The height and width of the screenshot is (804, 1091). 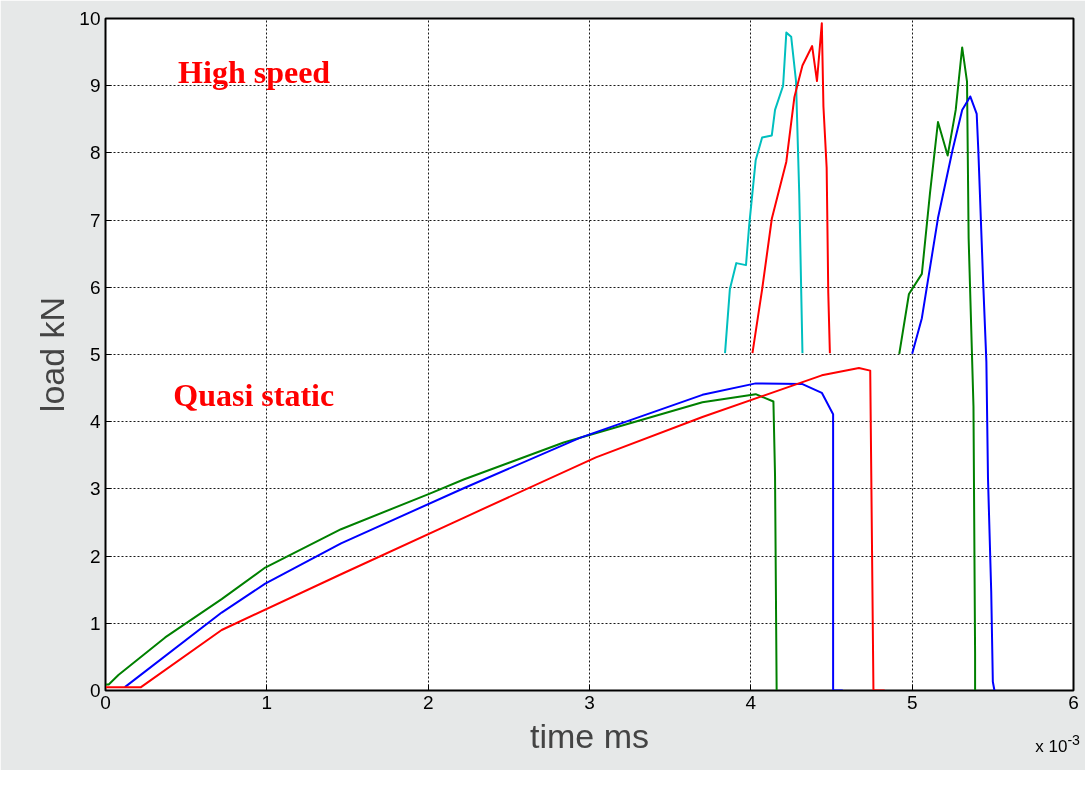 What do you see at coordinates (95, 354) in the screenshot?
I see `y-tick-label: 5` at bounding box center [95, 354].